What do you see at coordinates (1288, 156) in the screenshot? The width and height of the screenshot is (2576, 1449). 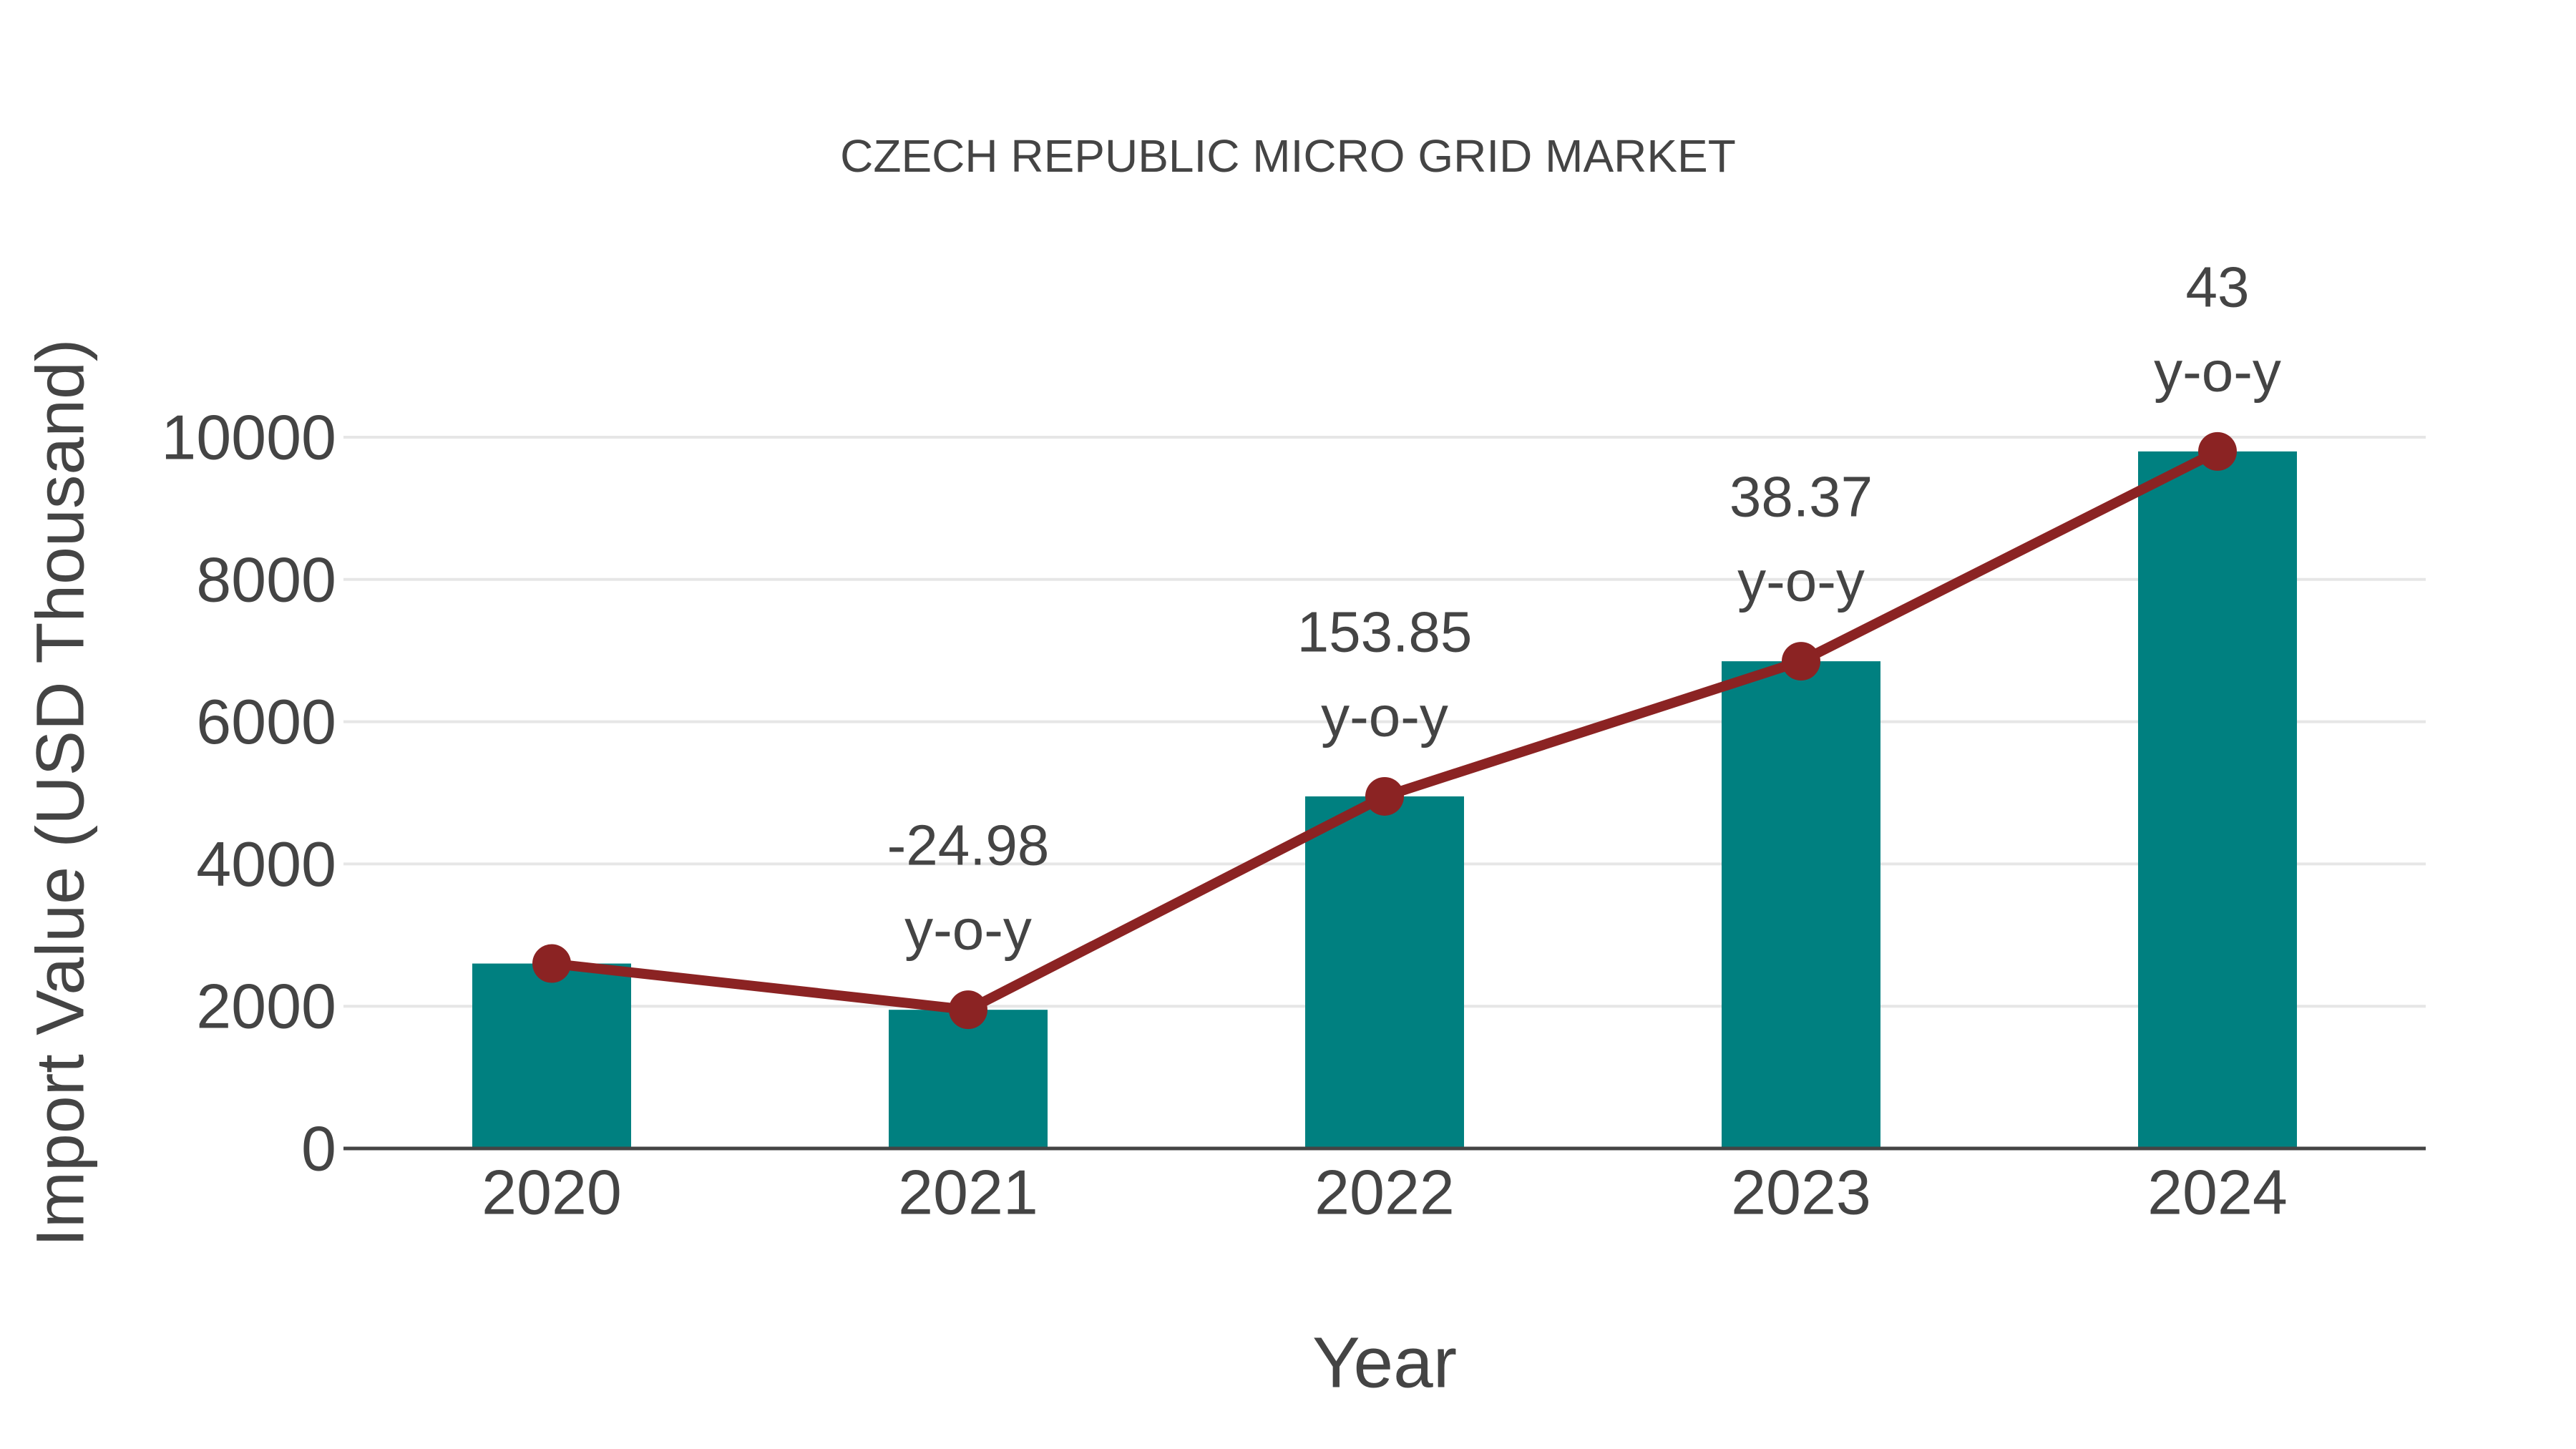 I see `chart-title: CZECH REPUBLIC MICRO GRID MARKET` at bounding box center [1288, 156].